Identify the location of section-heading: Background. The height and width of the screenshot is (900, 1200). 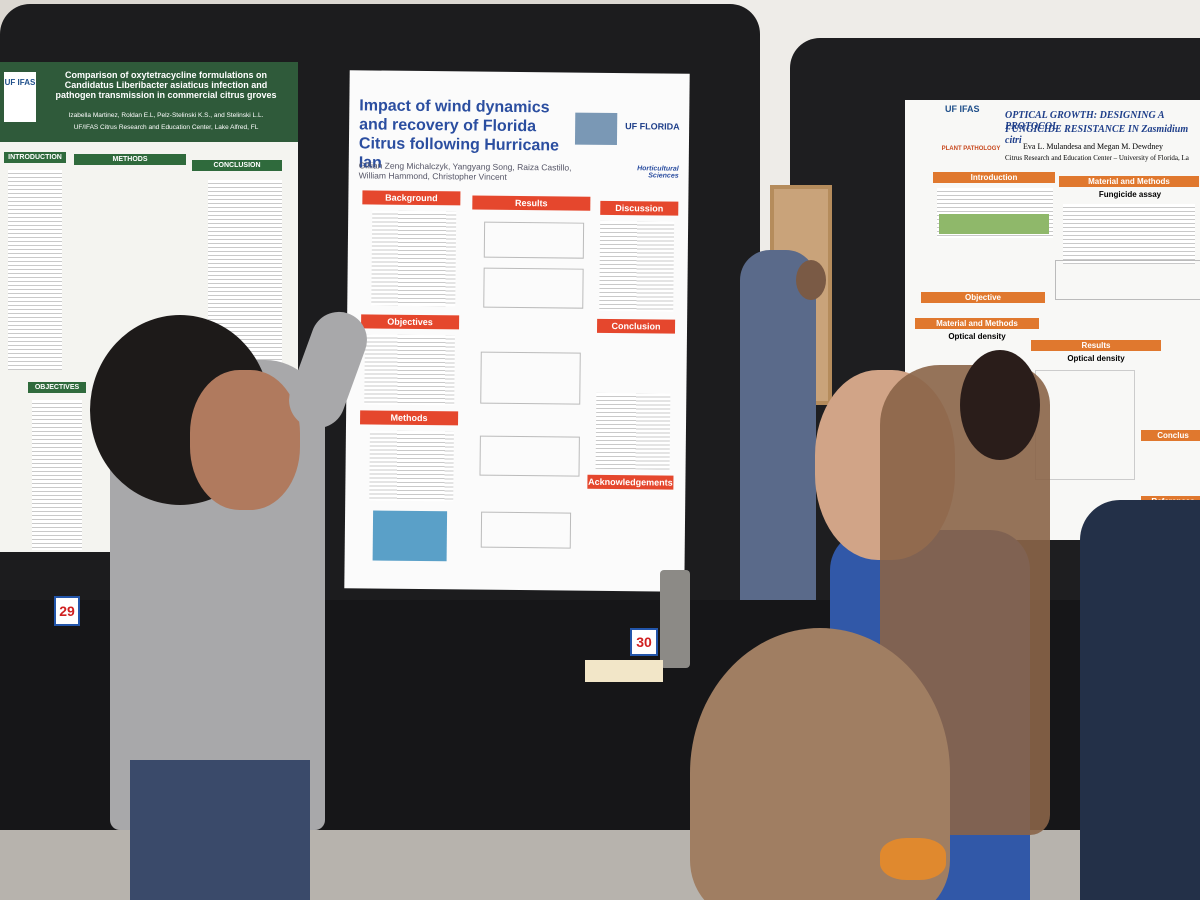
(411, 198).